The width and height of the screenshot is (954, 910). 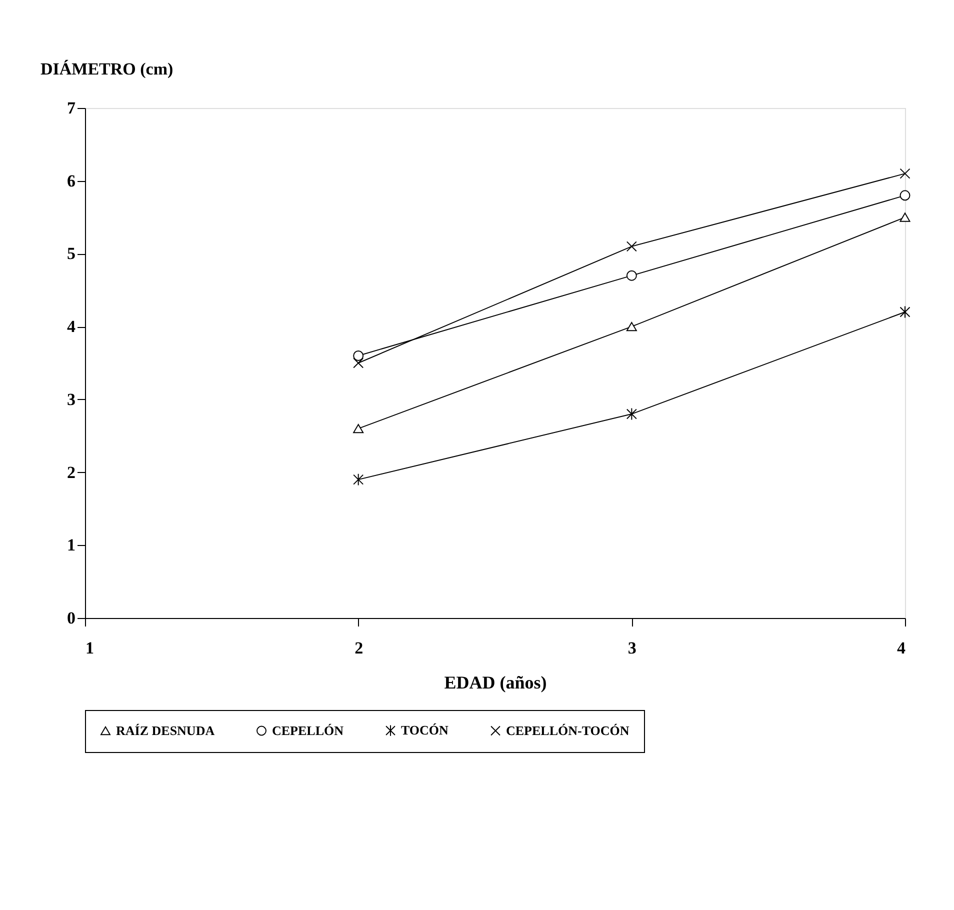 I want to click on y-tick-label: 2, so click(x=71, y=472).